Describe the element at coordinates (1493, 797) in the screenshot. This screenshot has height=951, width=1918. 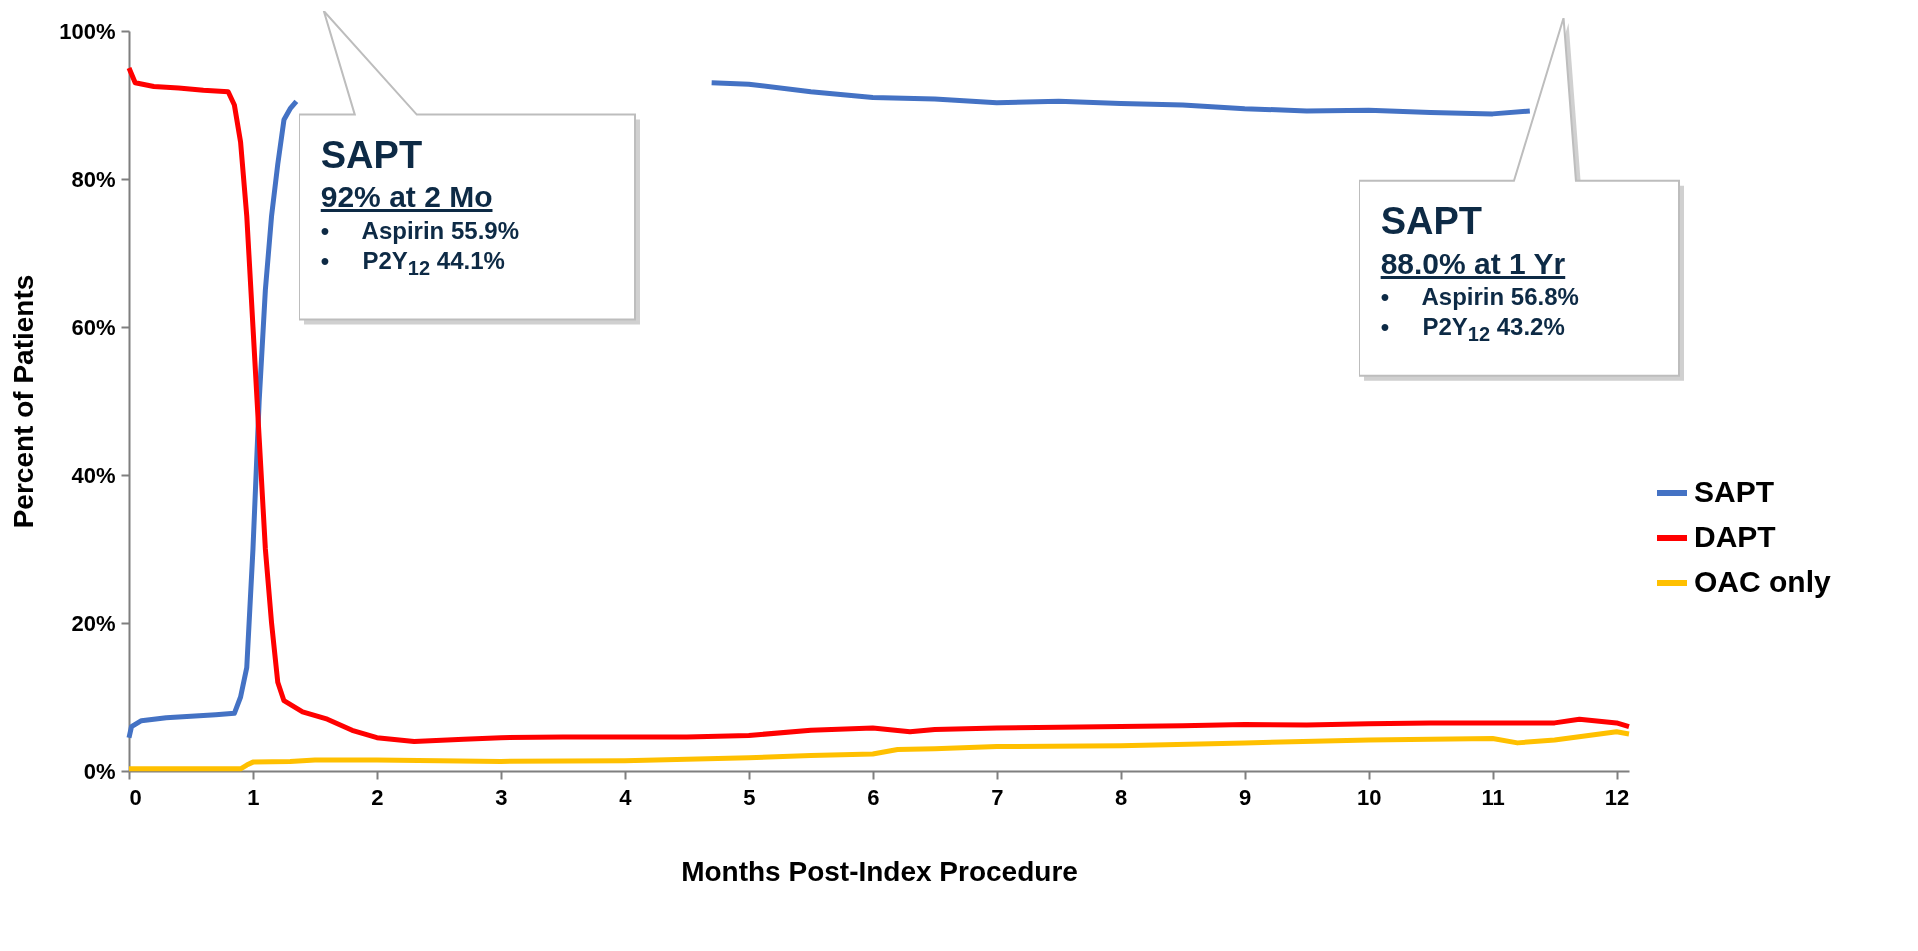
I see `x-tick-label: 11` at that location.